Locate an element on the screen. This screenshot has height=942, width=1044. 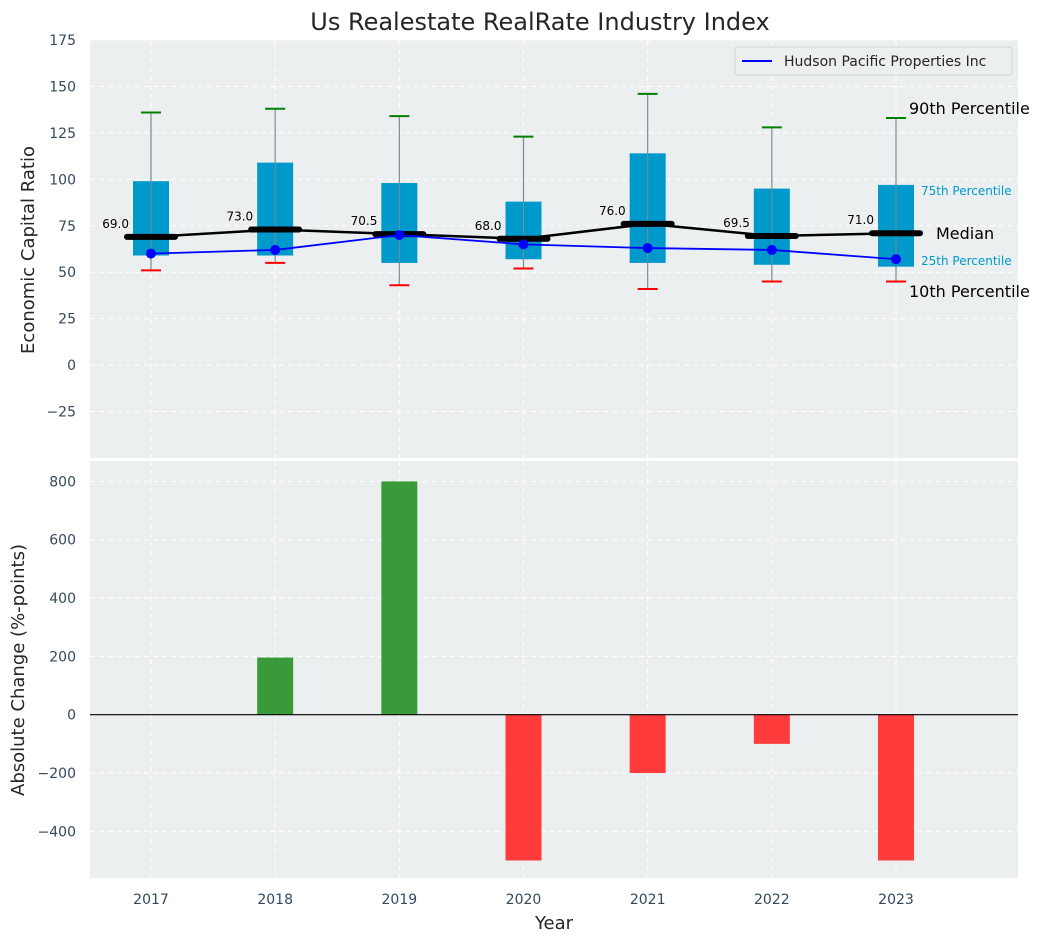
x-tick-label: 2023 is located at coordinates (896, 900).